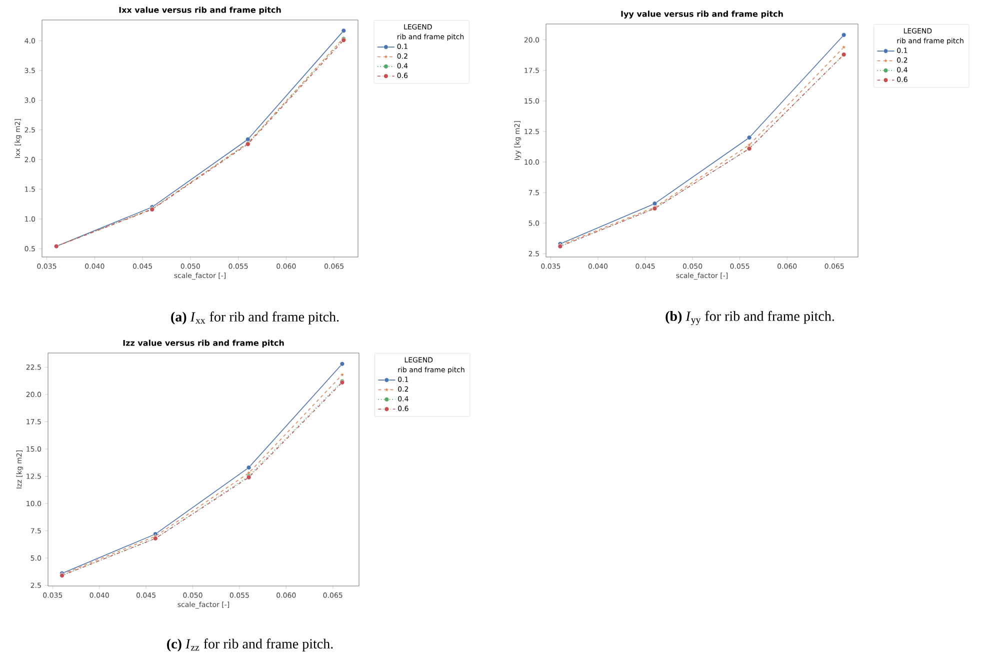  What do you see at coordinates (200, 10) in the screenshot?
I see `chart-title: Ixx value versus rib and frame pitch` at bounding box center [200, 10].